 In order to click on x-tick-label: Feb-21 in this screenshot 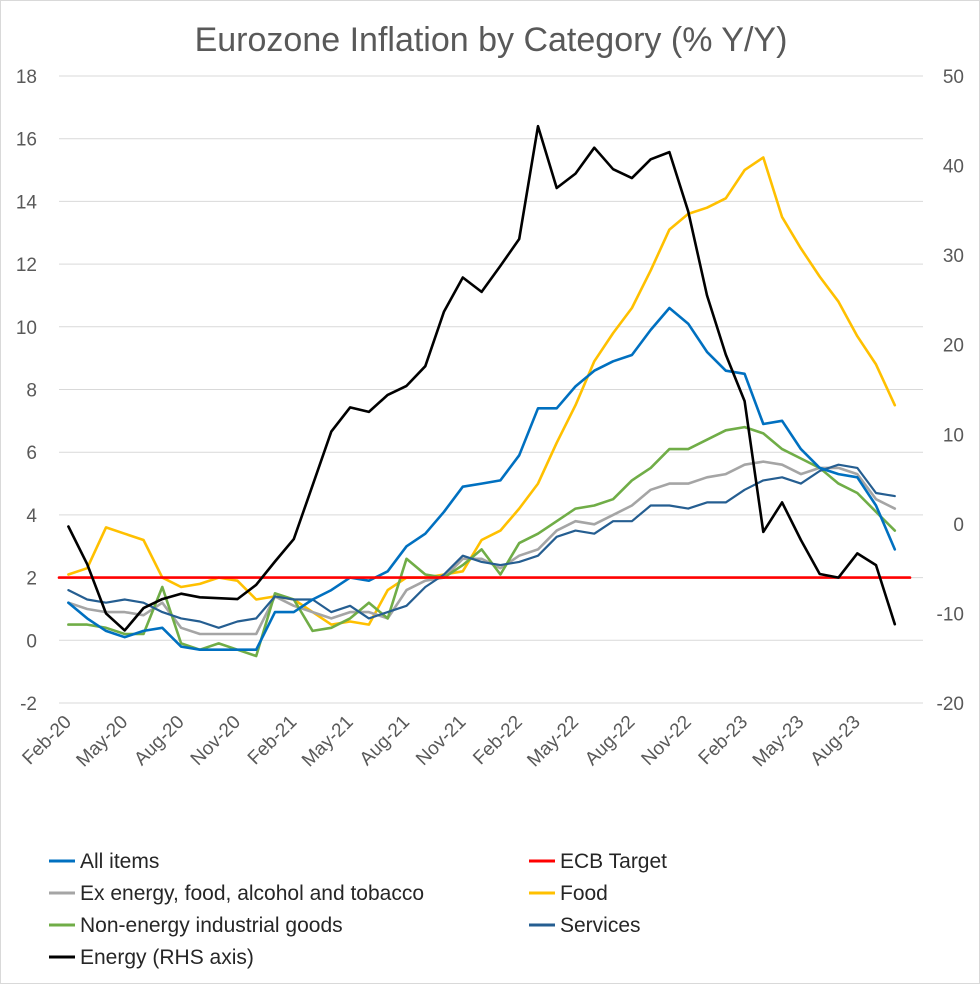, I will do `click(272, 740)`.